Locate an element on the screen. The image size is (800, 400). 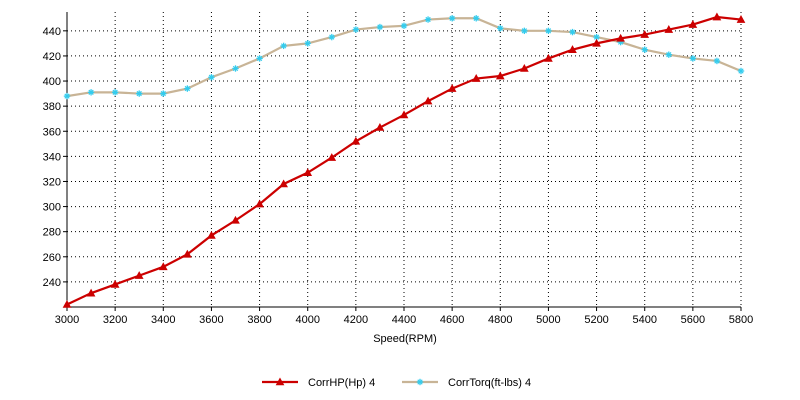
y-tick-label: 280 is located at coordinates (52, 233).